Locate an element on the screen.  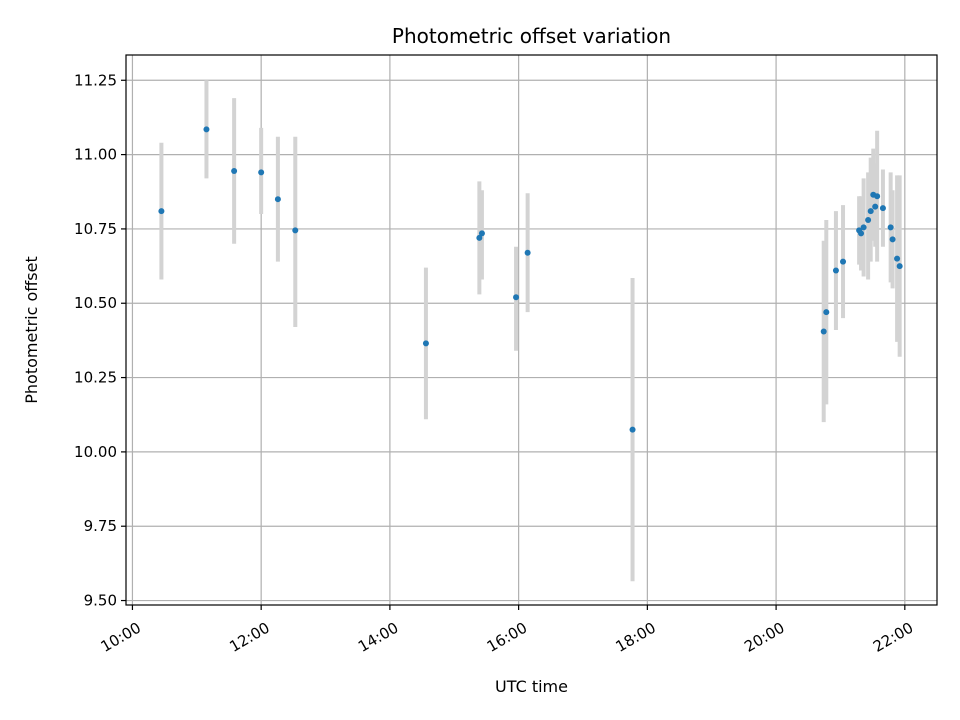
y-axis-label: Photometric offset is located at coordinates (31, 330).